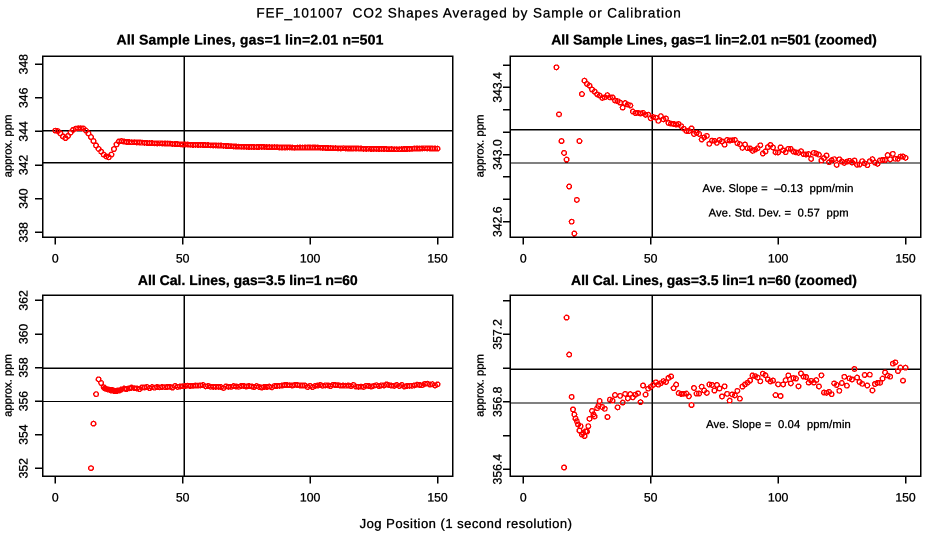 The image size is (936, 545). Describe the element at coordinates (23, 198) in the screenshot. I see `svg-text: 340` at that location.